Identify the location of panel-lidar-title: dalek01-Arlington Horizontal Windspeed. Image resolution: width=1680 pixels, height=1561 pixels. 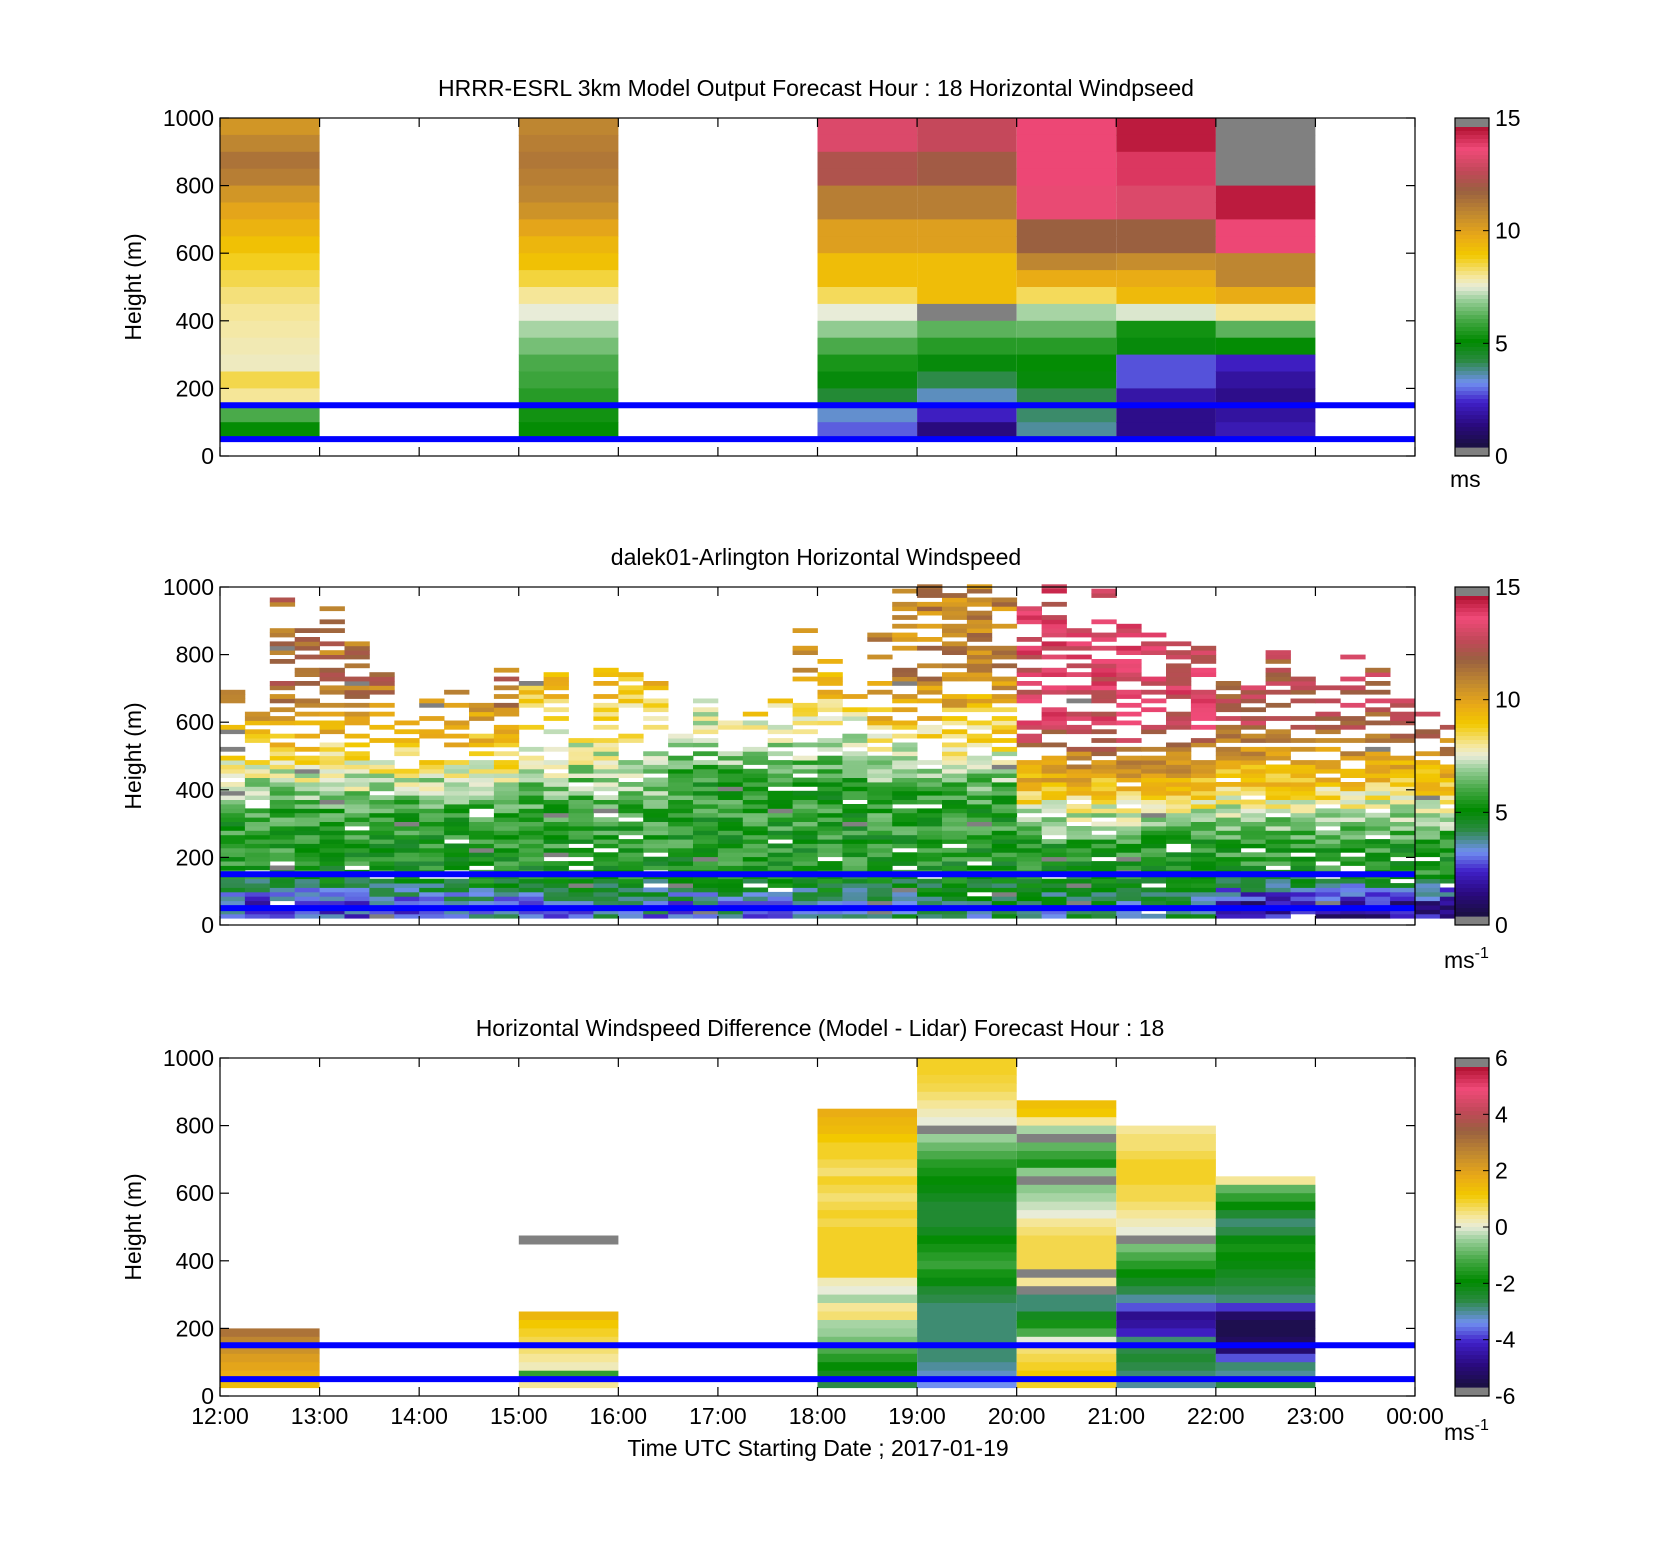
(816, 557).